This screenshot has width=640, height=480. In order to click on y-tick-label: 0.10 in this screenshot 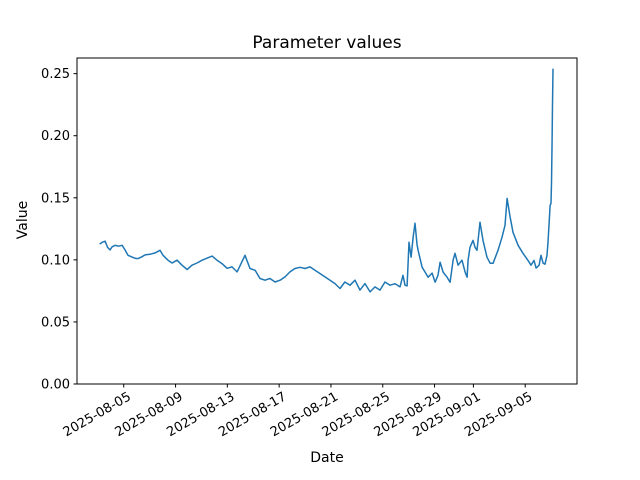, I will do `click(55, 260)`.